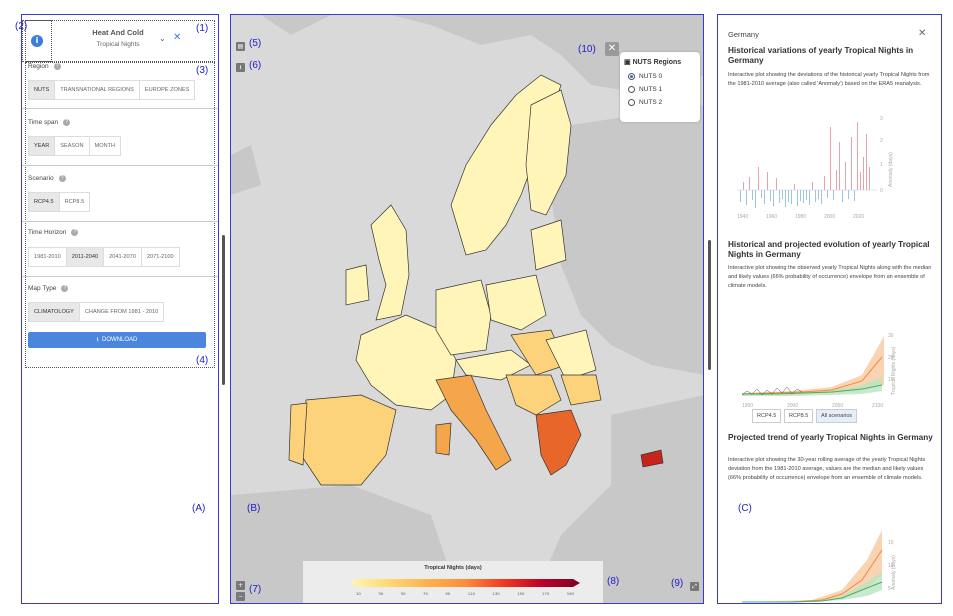 This screenshot has height=616, width=953. Describe the element at coordinates (48, 288) in the screenshot. I see `map-type-label: Map Type?` at that location.